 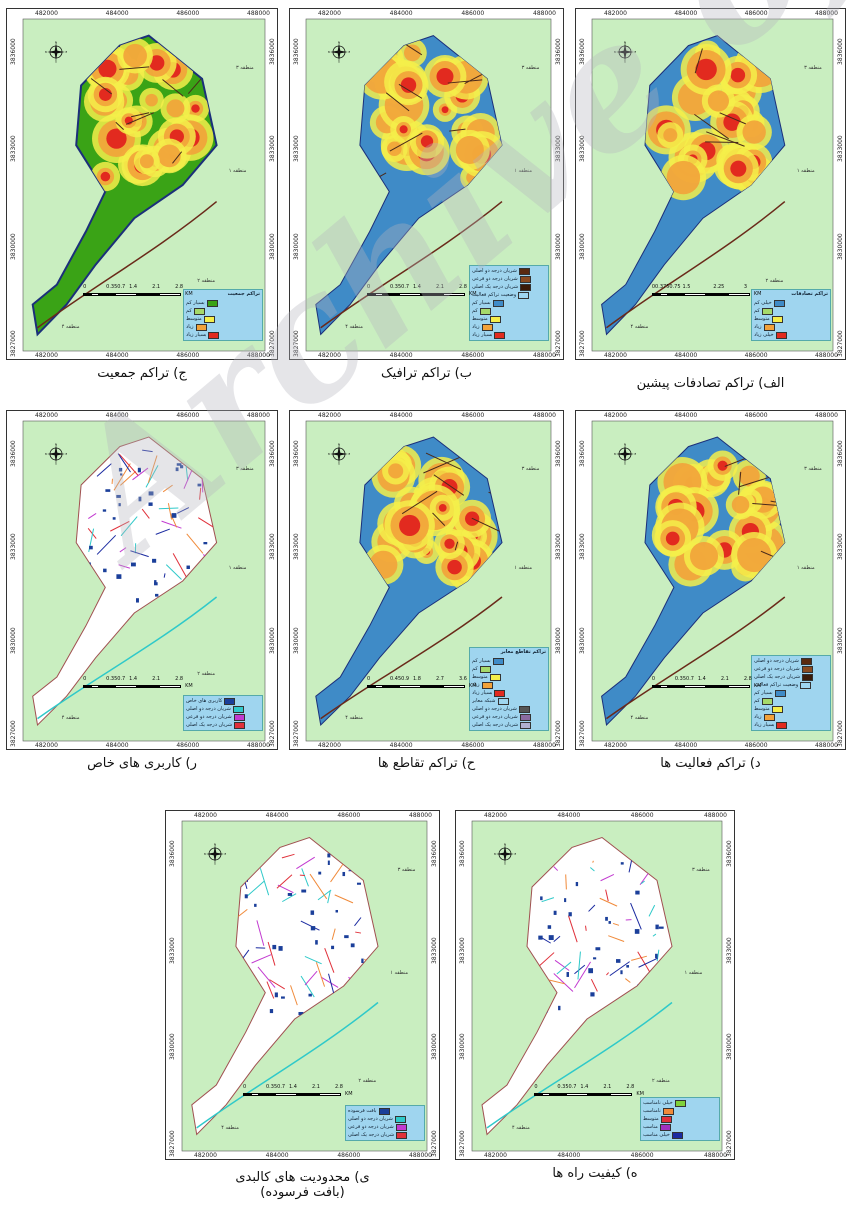 What do you see at coordinates (495, 854) in the screenshot?
I see `svg-text: W` at bounding box center [495, 854].